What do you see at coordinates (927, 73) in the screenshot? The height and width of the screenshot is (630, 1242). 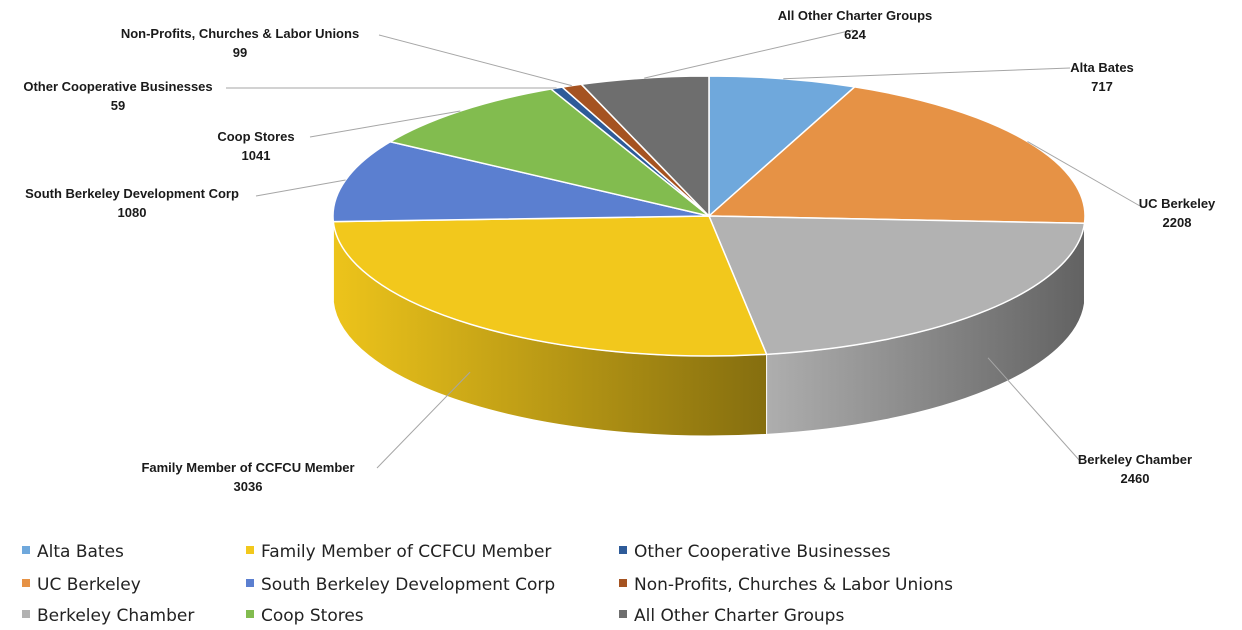 I see `leader-line-alta-bates` at bounding box center [927, 73].